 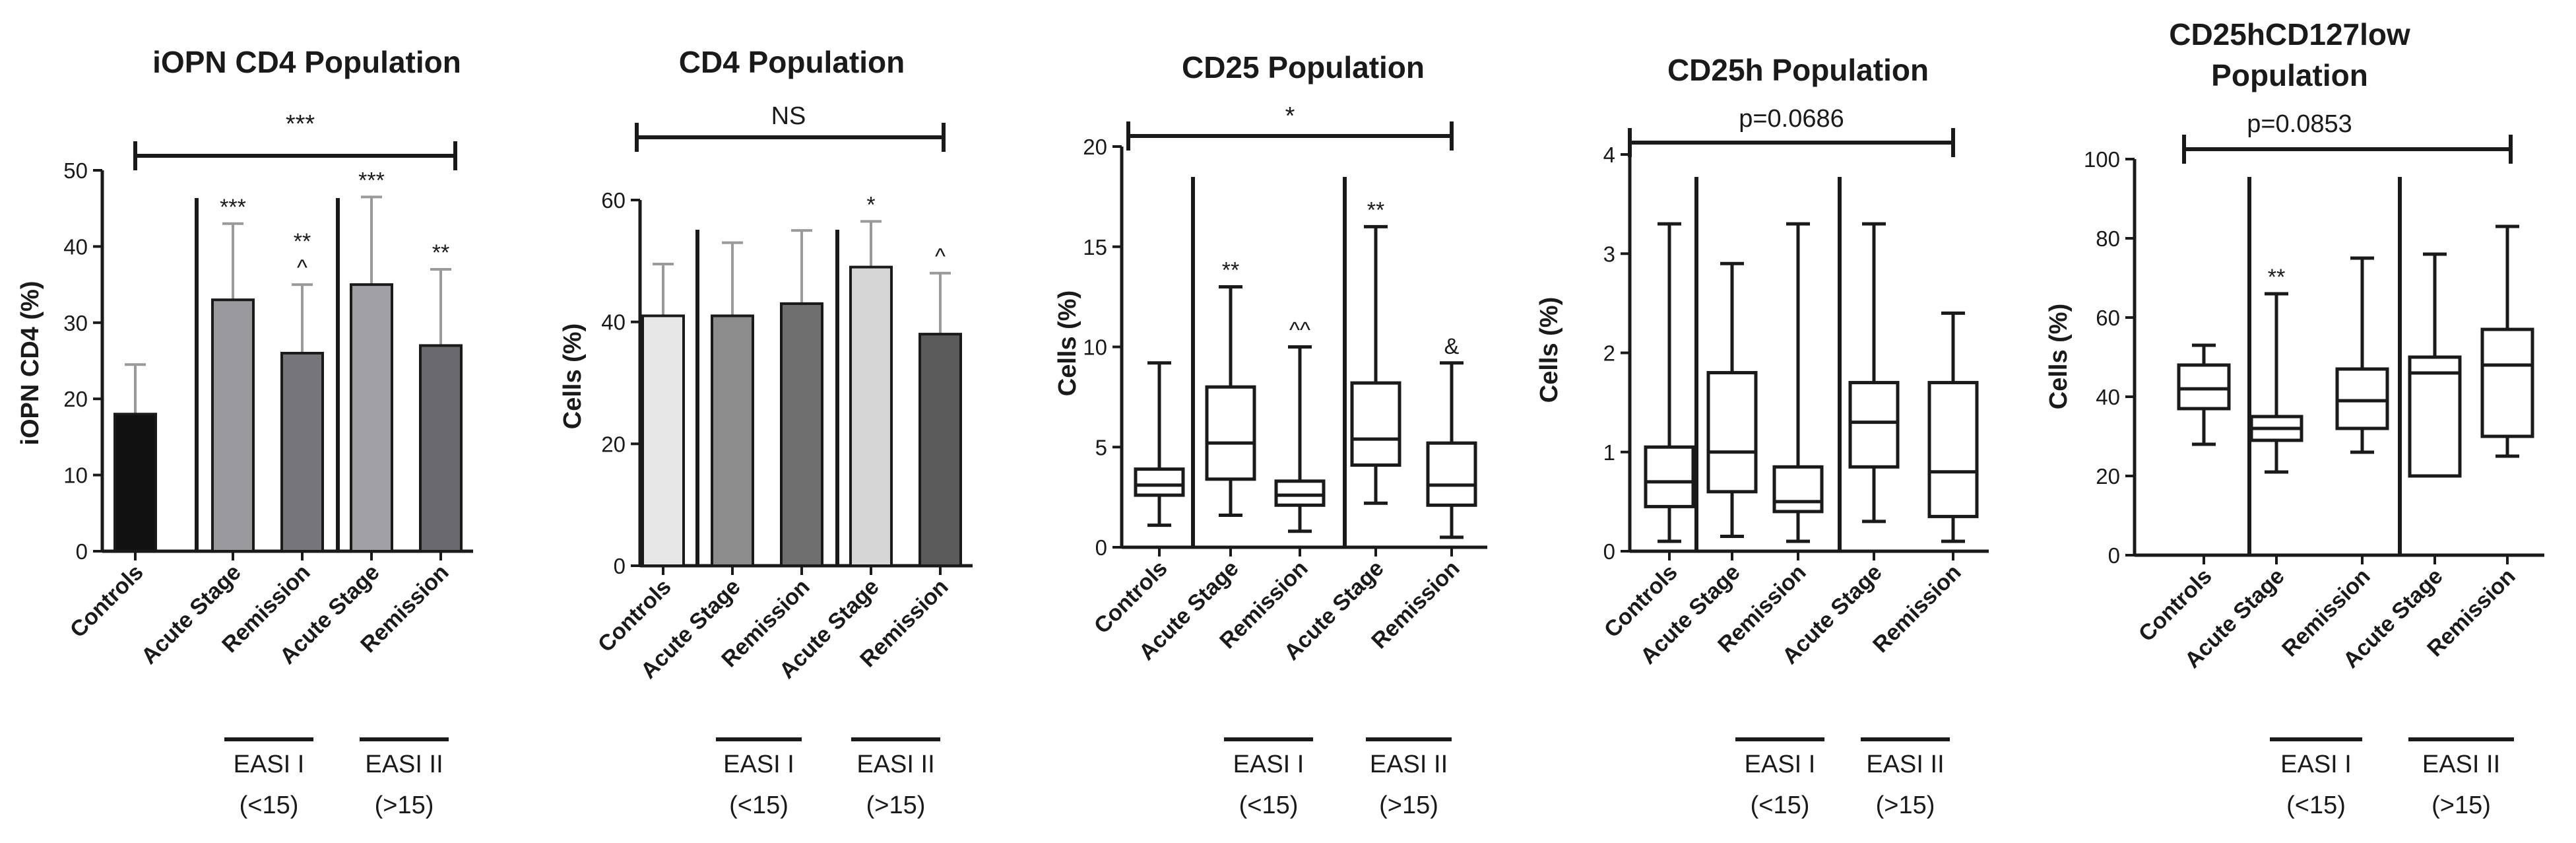 I want to click on annotation: *, so click(x=870, y=204).